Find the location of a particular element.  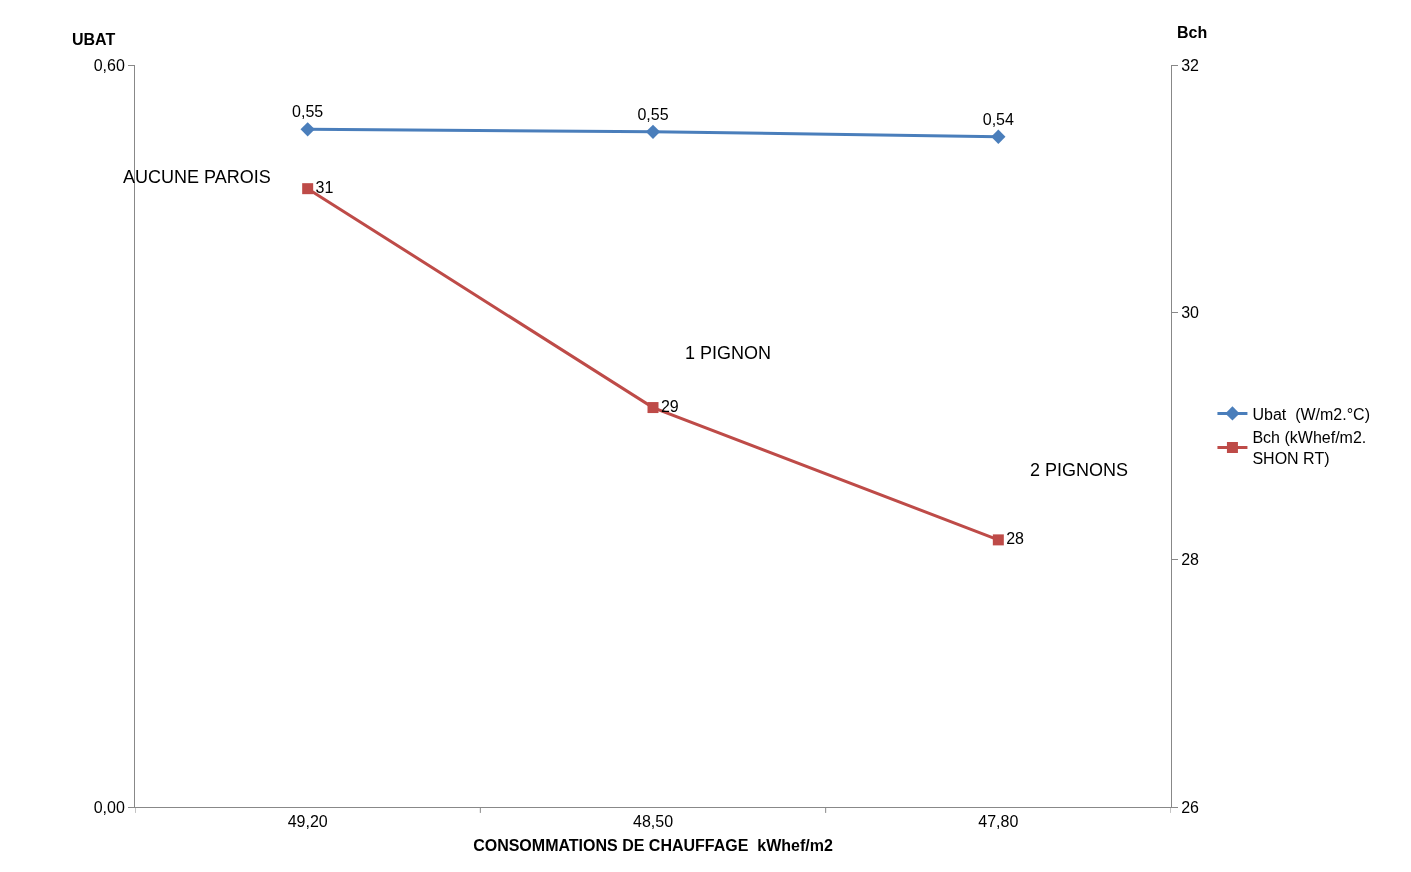

legend-label: Bch (kWhef/m2. SHON RT) is located at coordinates (1309, 448).